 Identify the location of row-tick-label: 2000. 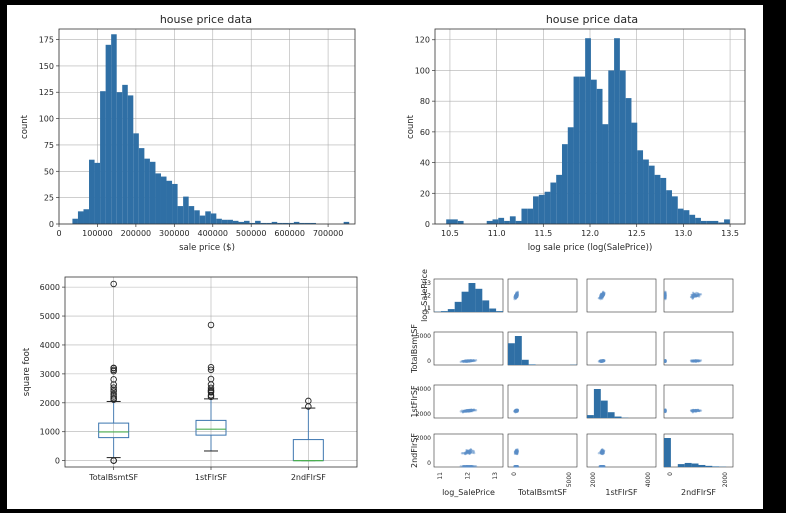
(423, 438).